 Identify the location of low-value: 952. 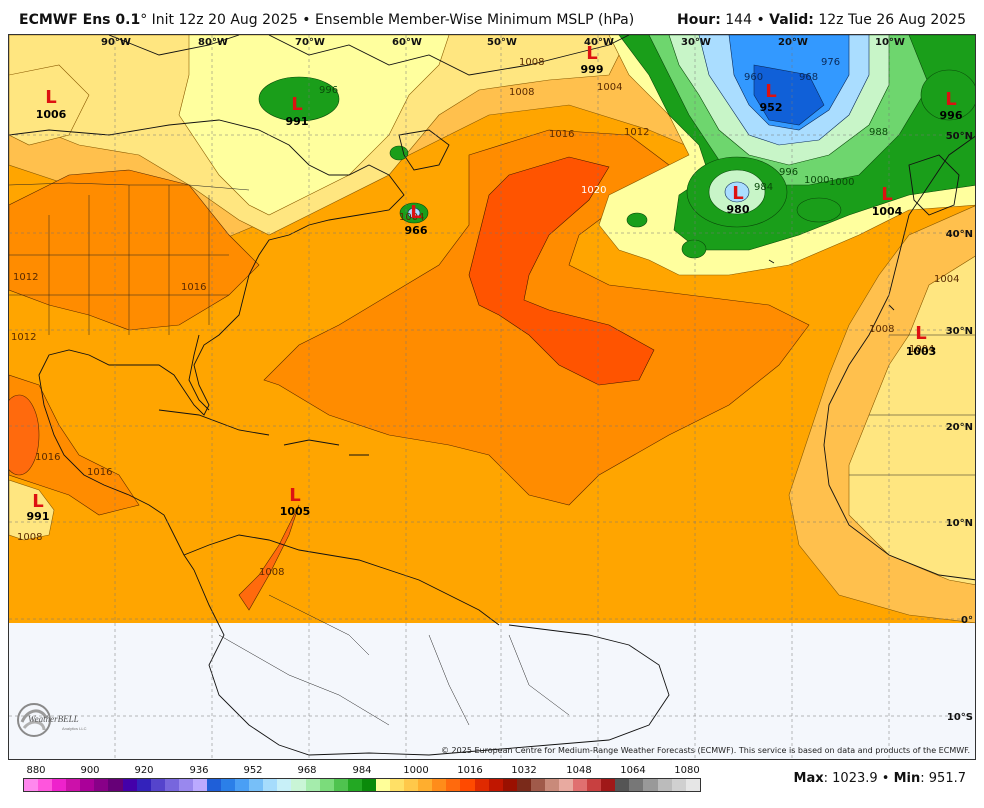
(771, 107).